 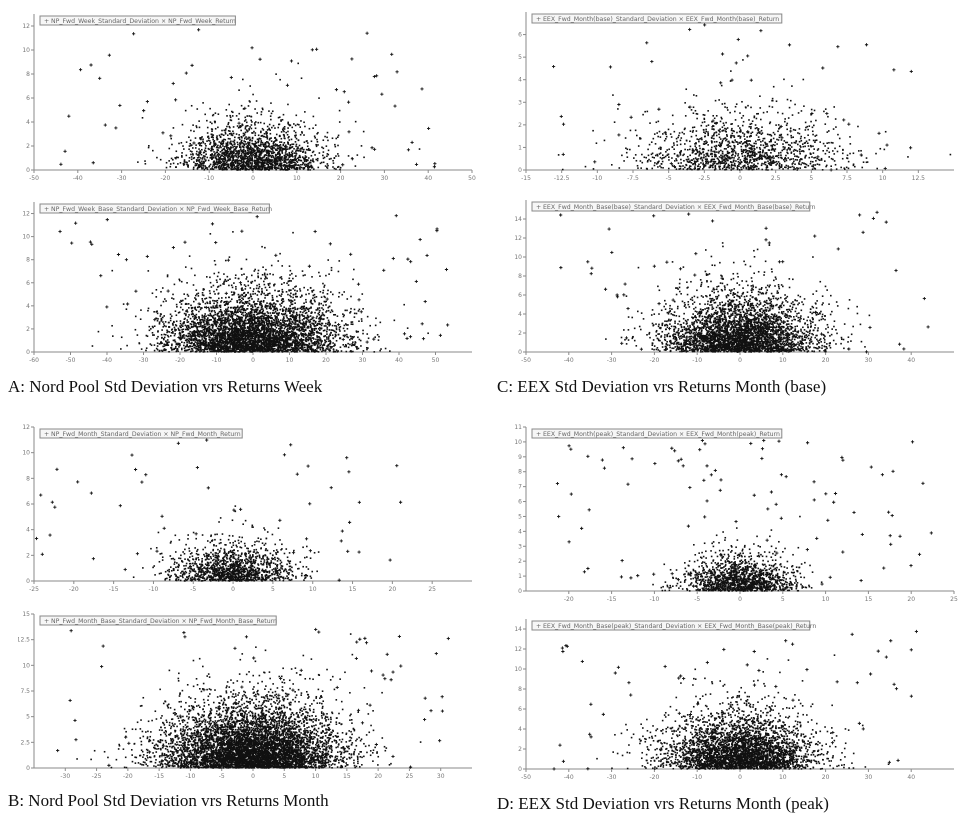 I want to click on y-tick-label: 6, so click(x=28, y=98).